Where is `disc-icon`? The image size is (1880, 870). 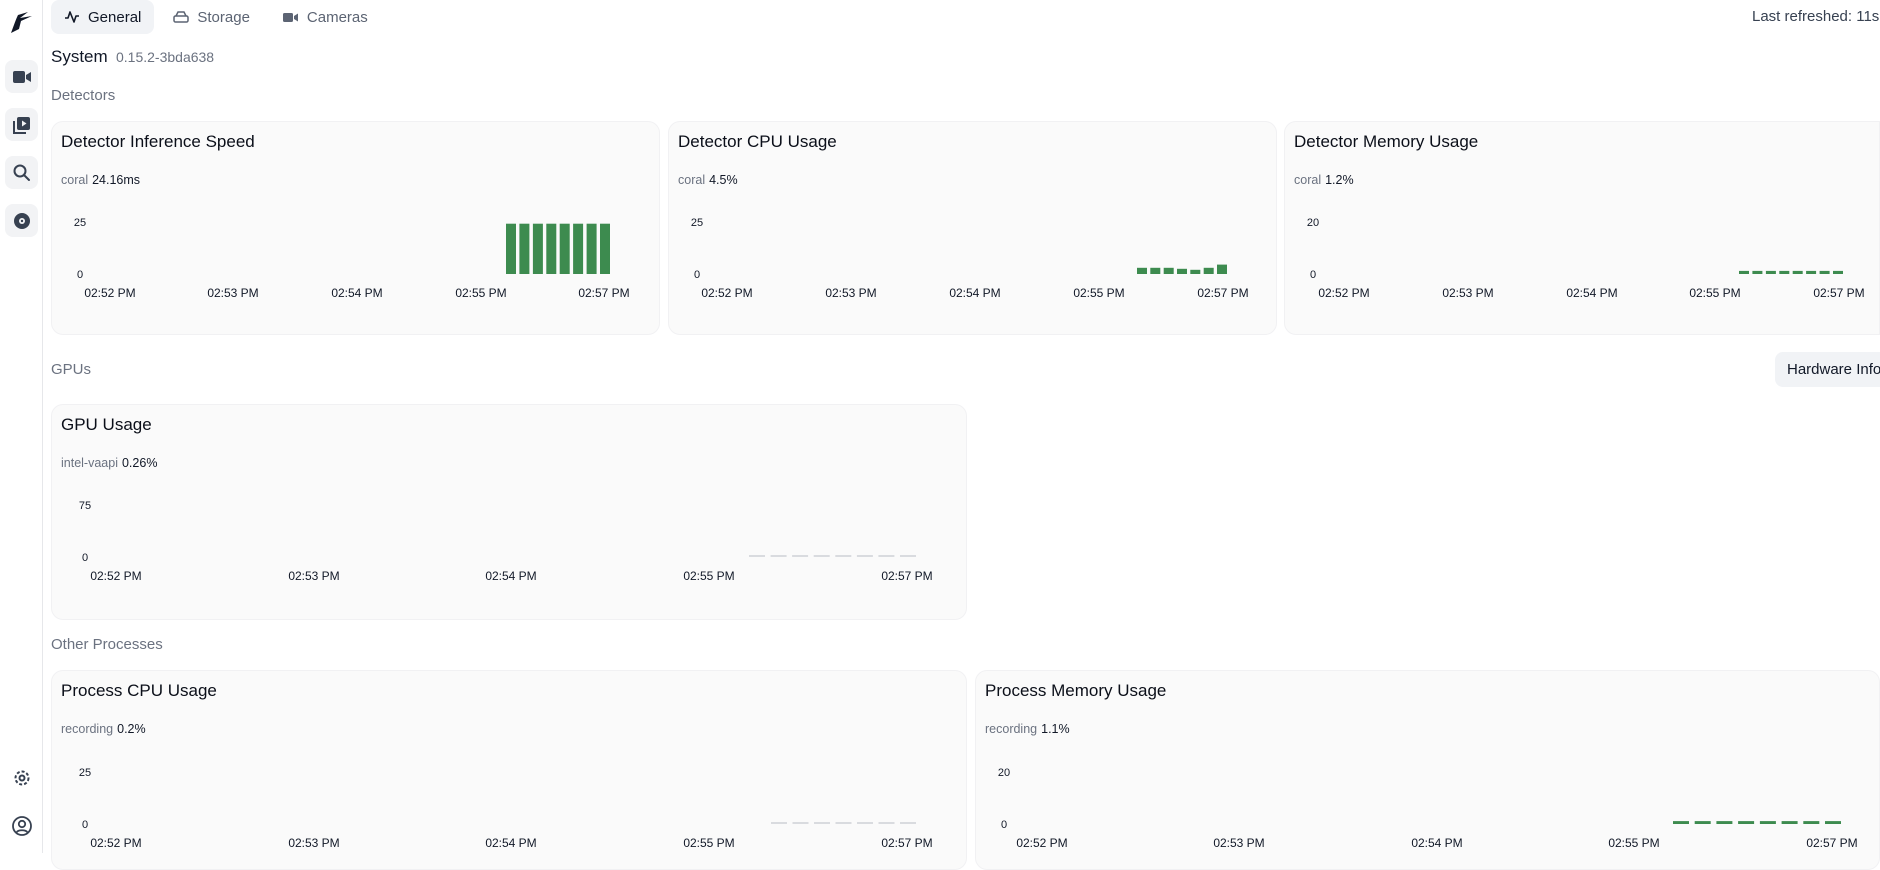
disc-icon is located at coordinates (22, 221).